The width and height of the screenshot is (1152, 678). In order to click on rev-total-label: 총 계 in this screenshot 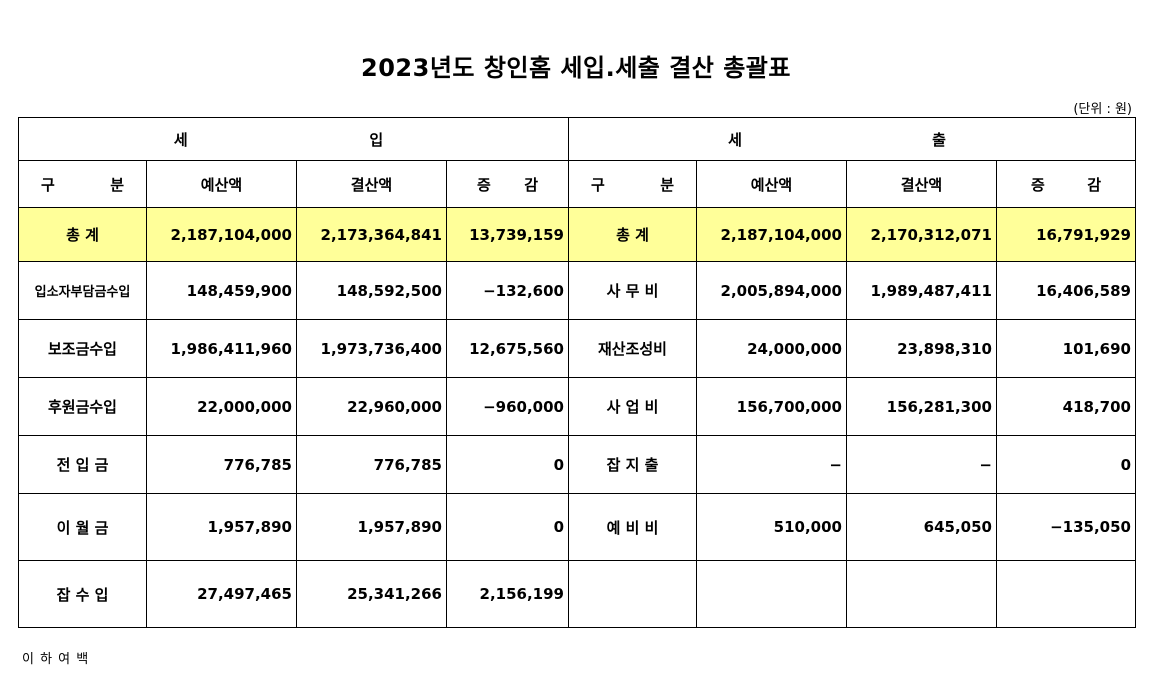, I will do `click(82, 234)`.